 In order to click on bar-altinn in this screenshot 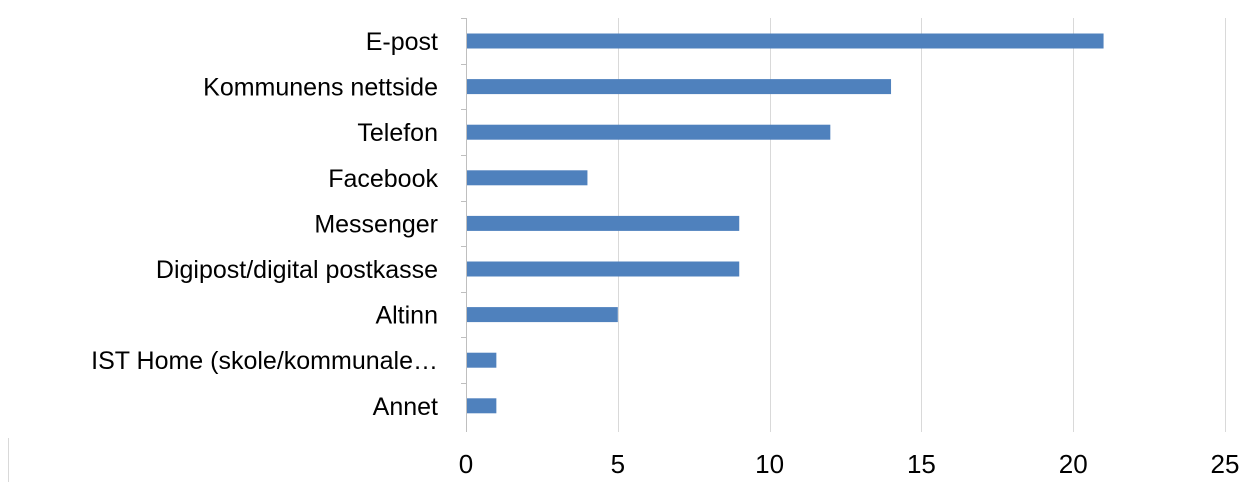, I will do `click(542, 315)`.